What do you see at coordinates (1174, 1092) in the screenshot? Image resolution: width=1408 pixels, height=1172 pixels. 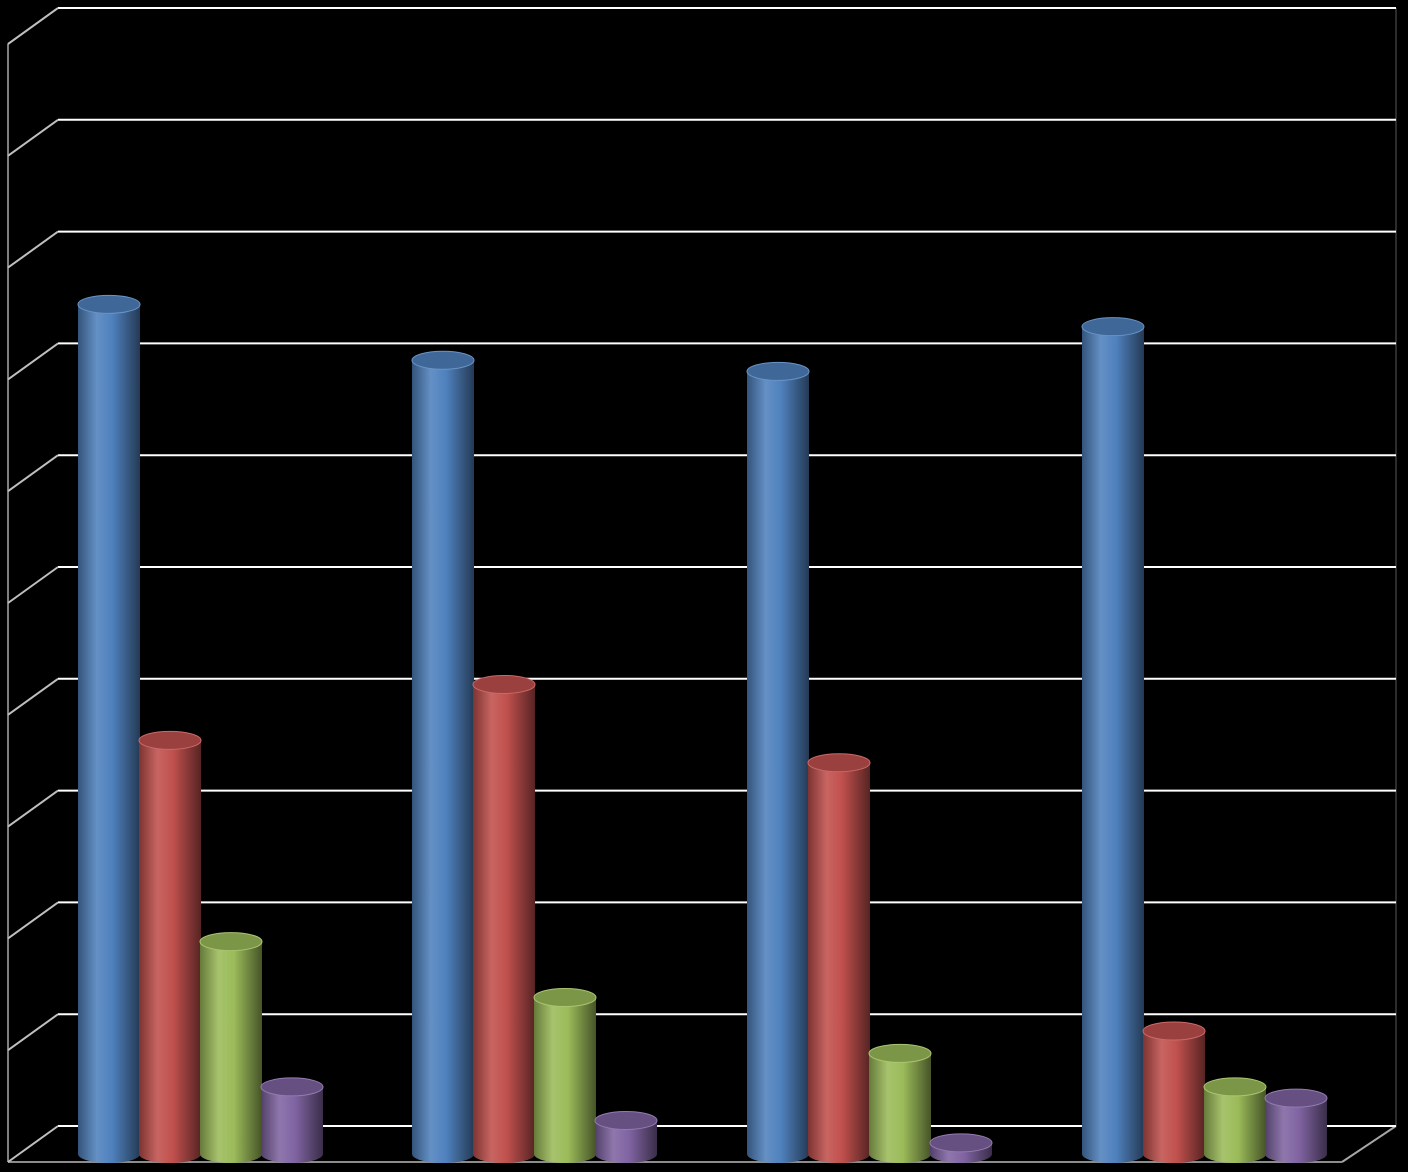 I see `bar-series1-cat3` at bounding box center [1174, 1092].